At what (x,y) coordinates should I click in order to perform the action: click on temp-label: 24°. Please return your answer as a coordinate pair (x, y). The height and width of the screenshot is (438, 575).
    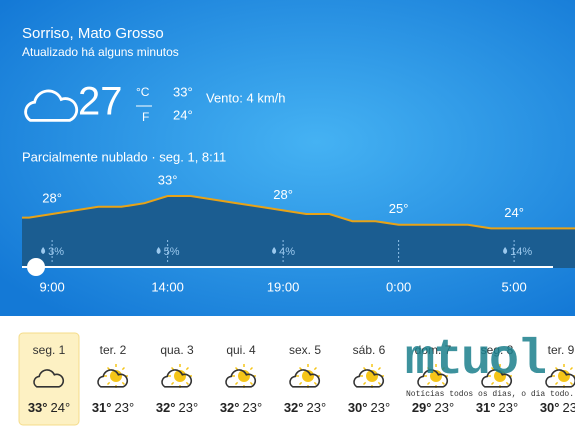
    Looking at the image, I should click on (514, 212).